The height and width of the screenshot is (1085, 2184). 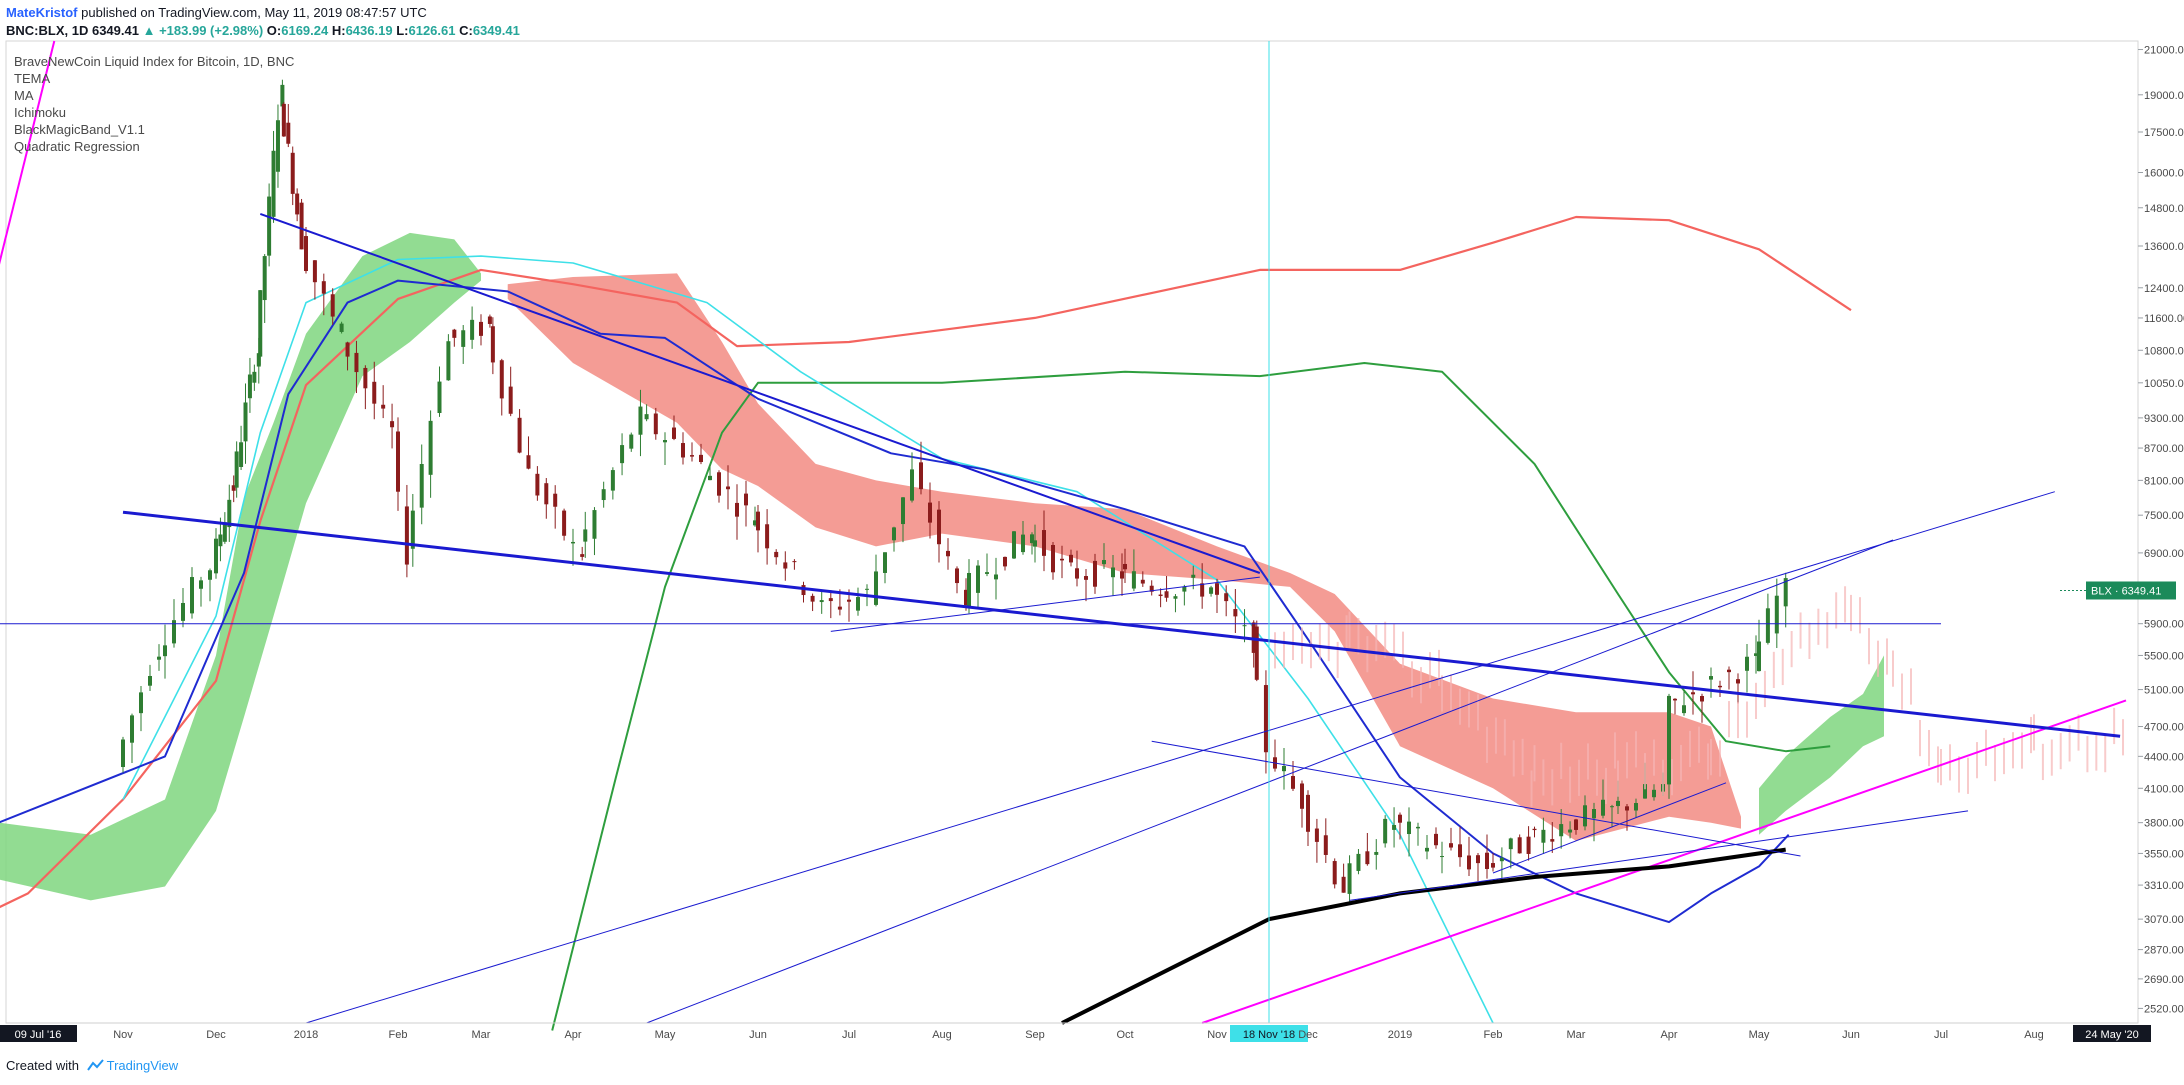 I want to click on magenta-channel-upper, so click(x=28, y=152).